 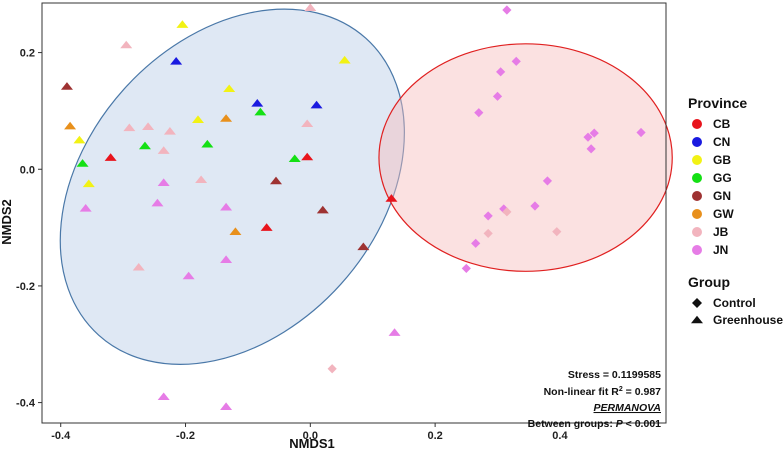 What do you see at coordinates (25, 287) in the screenshot?
I see `y-tick-label: -0.2` at bounding box center [25, 287].